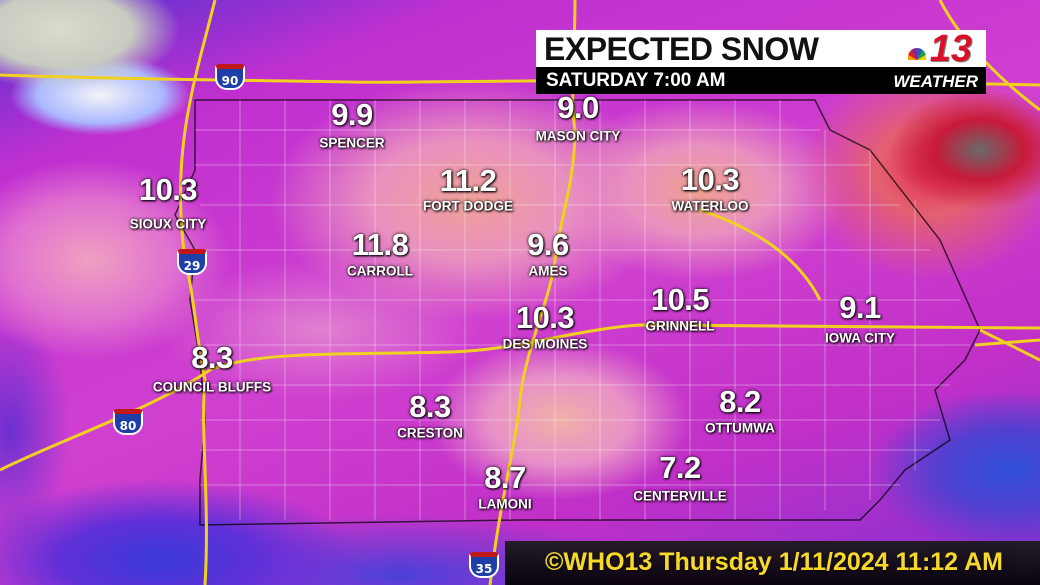 This screenshot has width=1040, height=585. What do you see at coordinates (548, 271) in the screenshot?
I see `city-label: AMES` at bounding box center [548, 271].